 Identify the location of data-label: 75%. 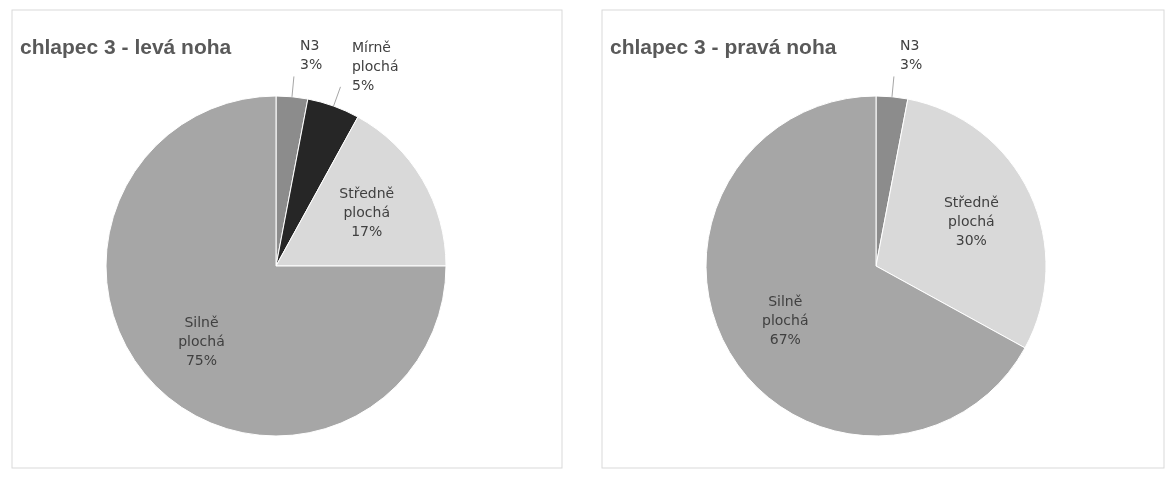
(201, 359).